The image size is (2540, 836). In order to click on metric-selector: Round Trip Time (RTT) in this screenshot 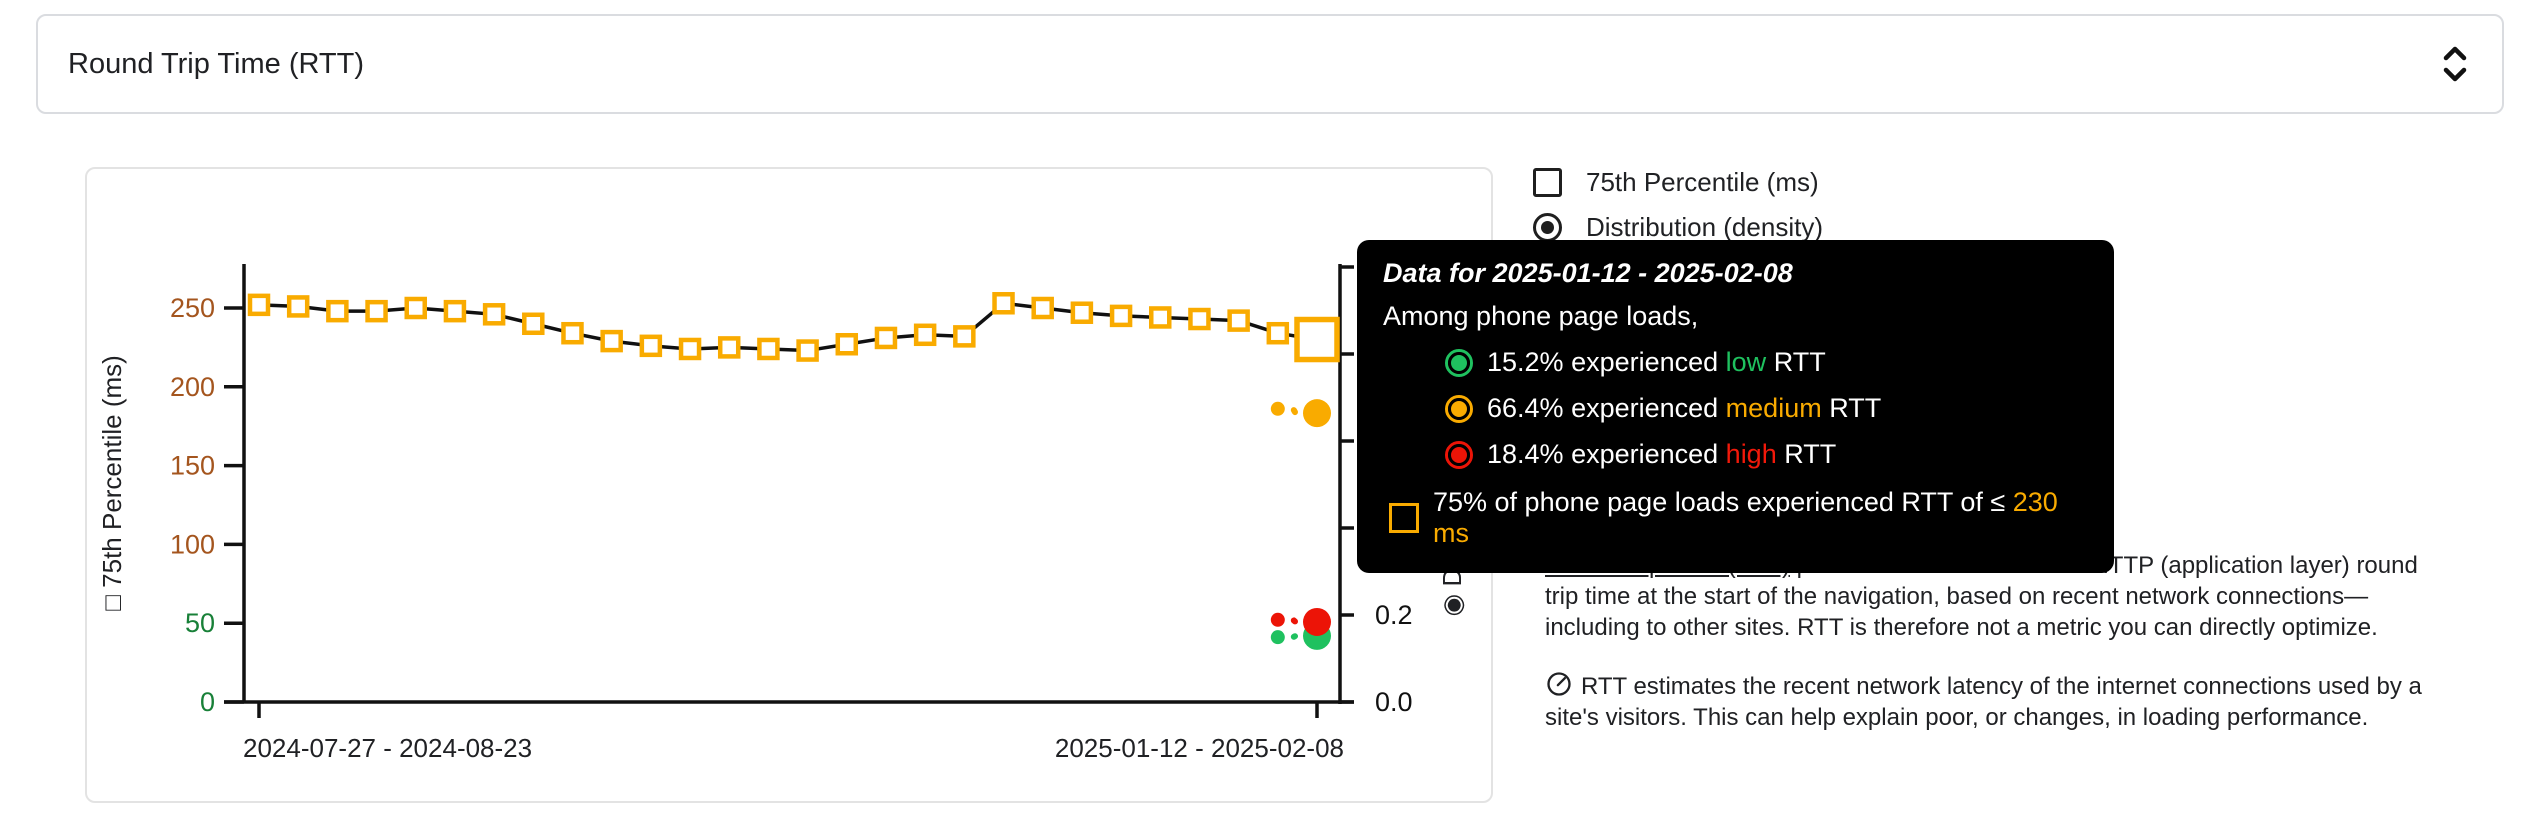, I will do `click(1270, 64)`.